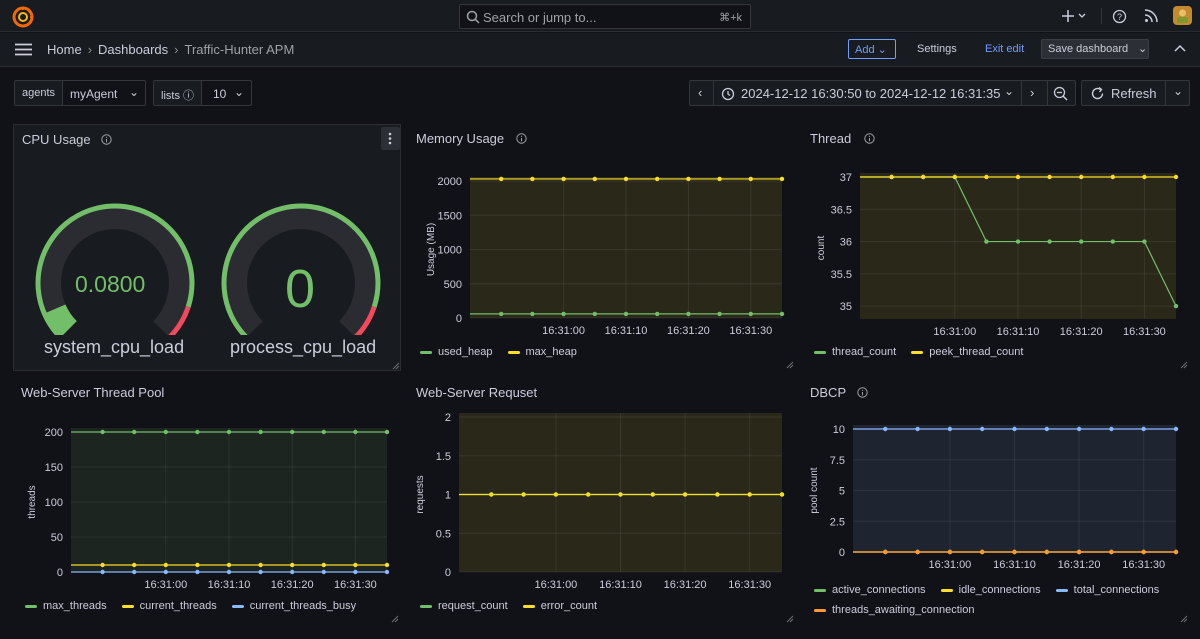 This screenshot has height=639, width=1200. Describe the element at coordinates (1180, 49) in the screenshot. I see `chevron-up-icon` at that location.